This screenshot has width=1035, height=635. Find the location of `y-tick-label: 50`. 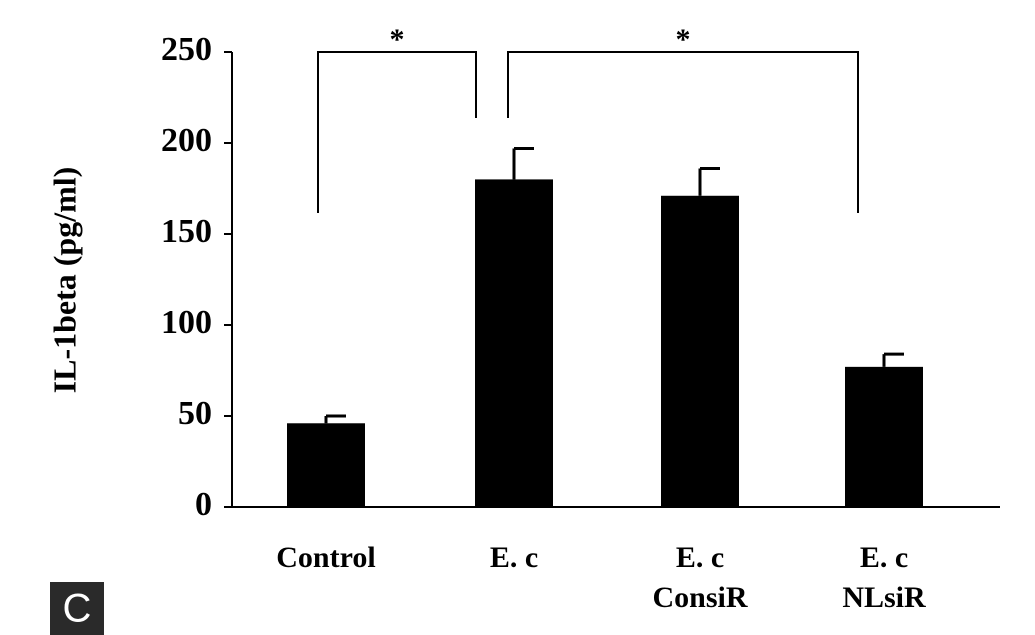

y-tick-label: 50 is located at coordinates (195, 413).